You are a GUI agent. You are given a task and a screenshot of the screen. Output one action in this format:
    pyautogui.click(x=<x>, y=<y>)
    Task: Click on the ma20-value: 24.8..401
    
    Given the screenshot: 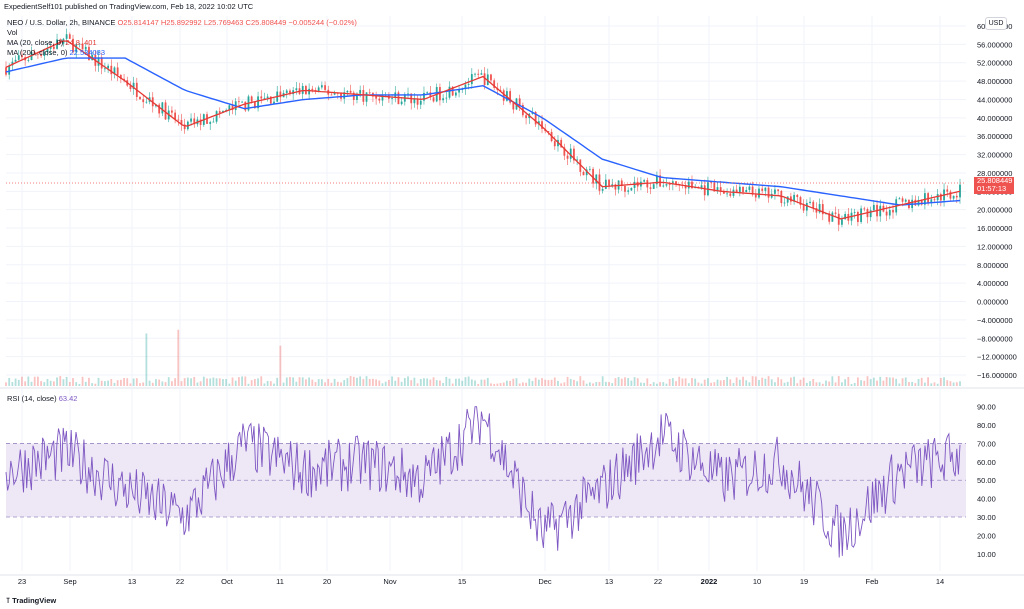 What is the action you would take?
    pyautogui.click(x=81, y=42)
    